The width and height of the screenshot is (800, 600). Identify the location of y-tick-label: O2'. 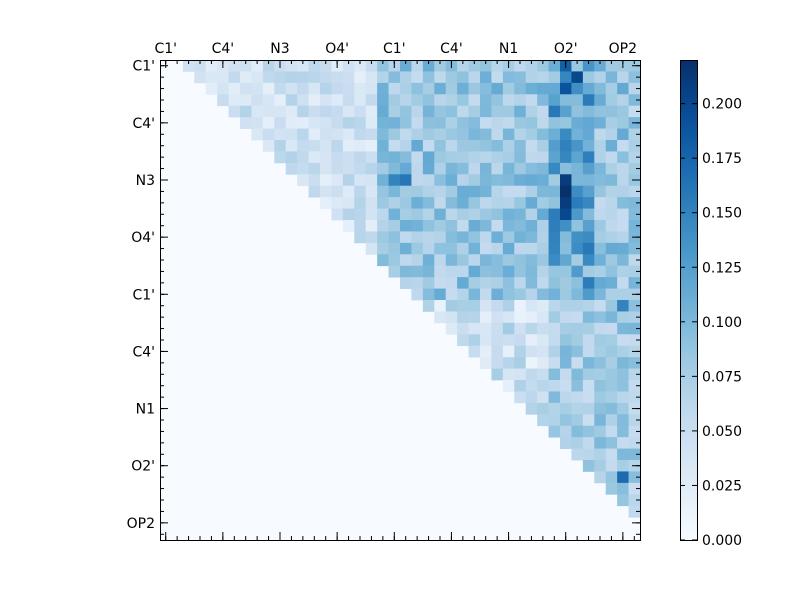
(143, 467).